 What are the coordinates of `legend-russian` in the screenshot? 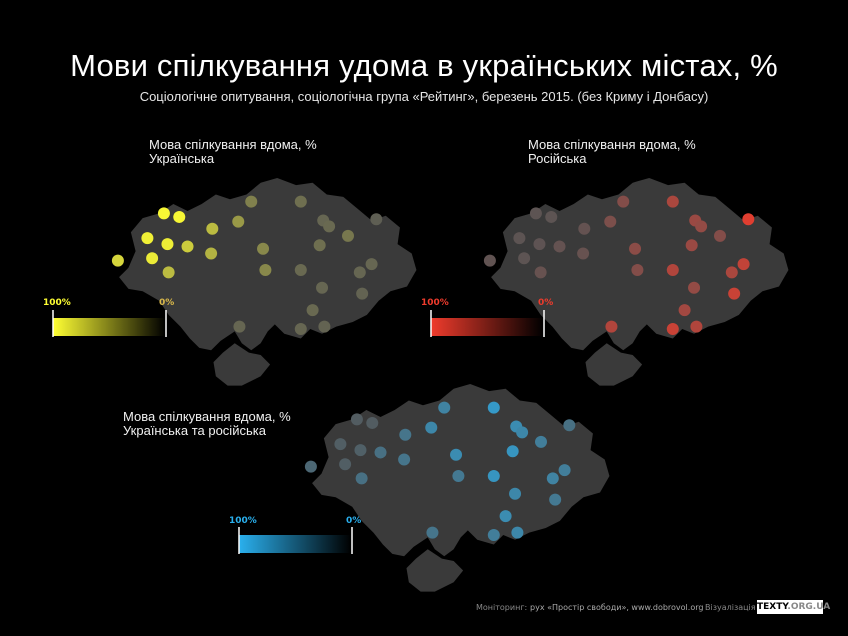 It's located at (487, 323).